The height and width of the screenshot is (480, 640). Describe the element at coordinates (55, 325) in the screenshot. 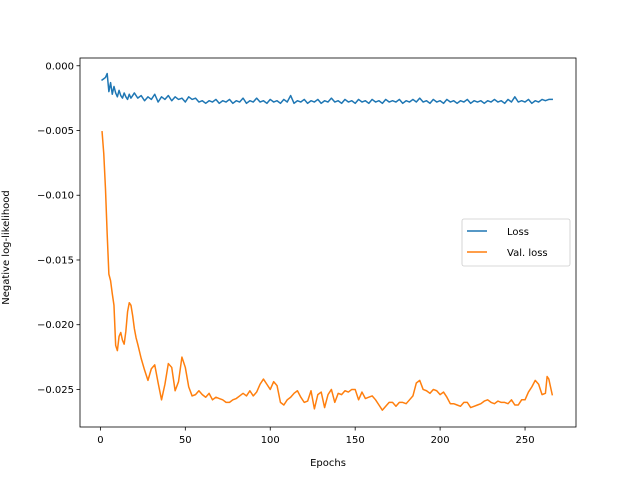

I see `y-tick-label: −0.020` at that location.